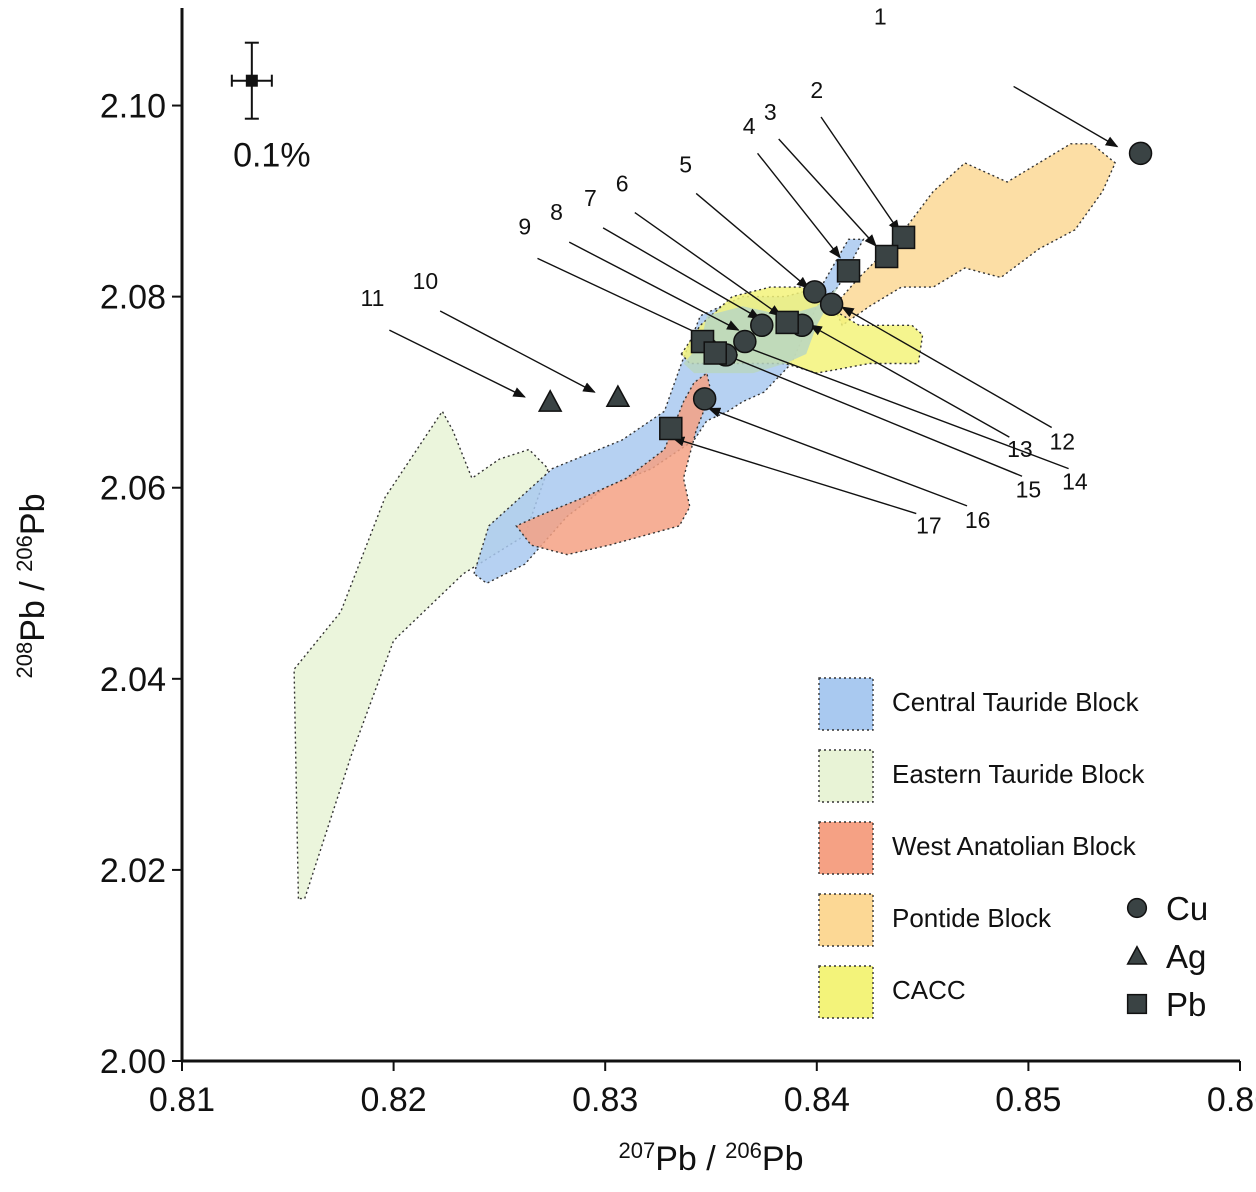  I want to click on annotation-label-1: 1, so click(880, 16).